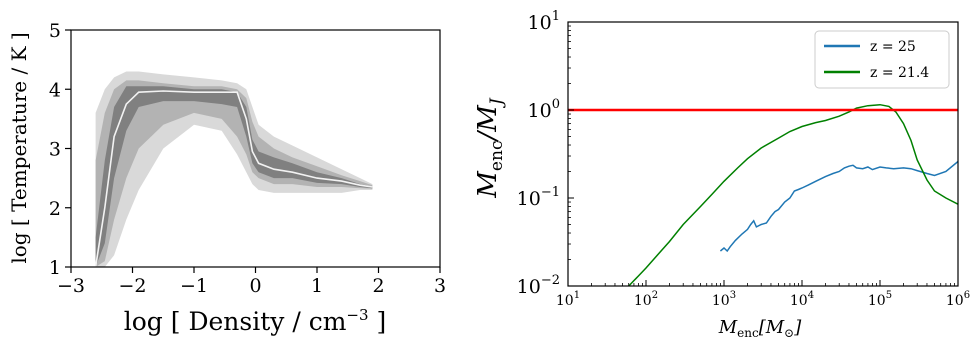 The width and height of the screenshot is (972, 340). What do you see at coordinates (899, 73) in the screenshot?
I see `legend-label-z214: z = 21.4` at bounding box center [899, 73].